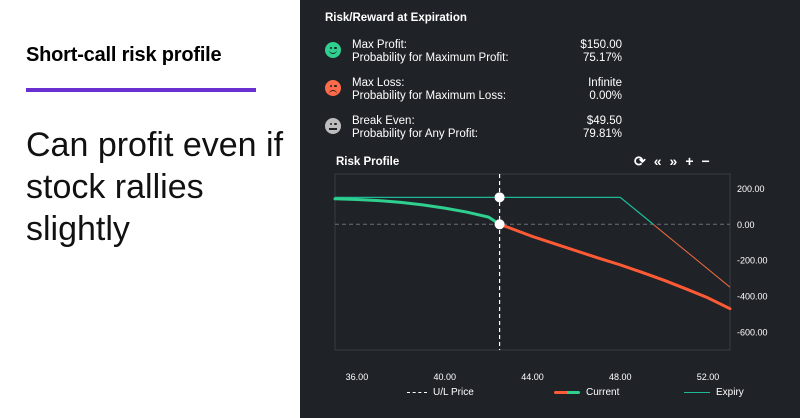  Describe the element at coordinates (697, 392) in the screenshot. I see `expiry-line-swatch` at that location.